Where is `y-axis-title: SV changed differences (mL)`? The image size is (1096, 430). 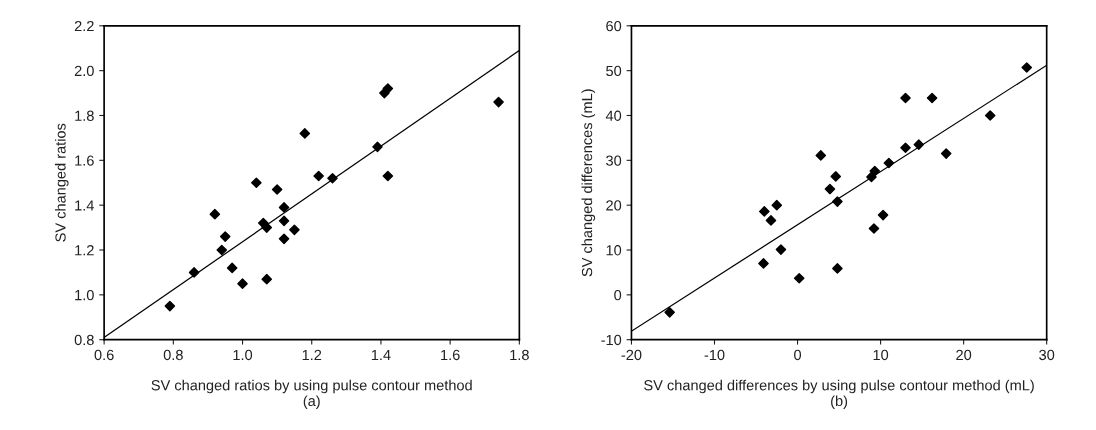 y-axis-title: SV changed differences (mL) is located at coordinates (588, 183).